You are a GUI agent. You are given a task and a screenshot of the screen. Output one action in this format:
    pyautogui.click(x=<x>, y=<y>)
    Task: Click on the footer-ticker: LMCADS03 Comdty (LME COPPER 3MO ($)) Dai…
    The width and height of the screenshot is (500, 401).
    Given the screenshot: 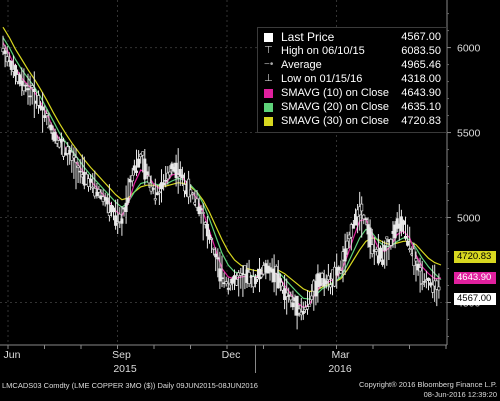 What is the action you would take?
    pyautogui.click(x=130, y=385)
    